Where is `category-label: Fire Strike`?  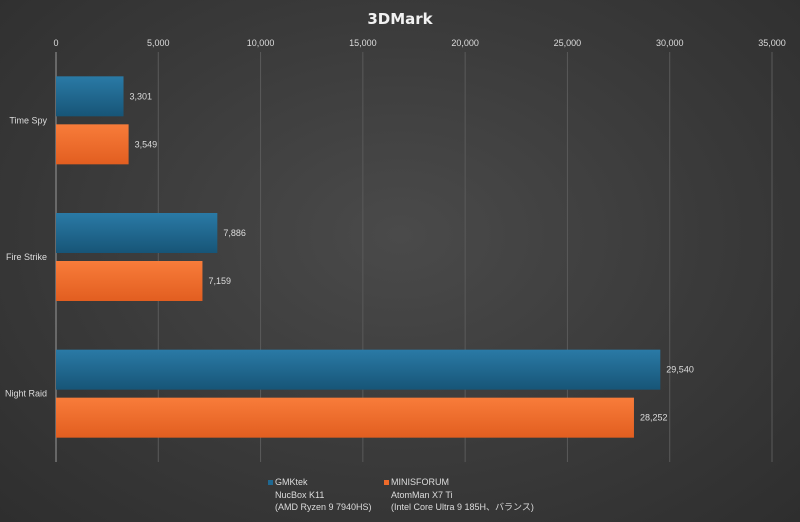
category-label: Fire Strike is located at coordinates (26, 257).